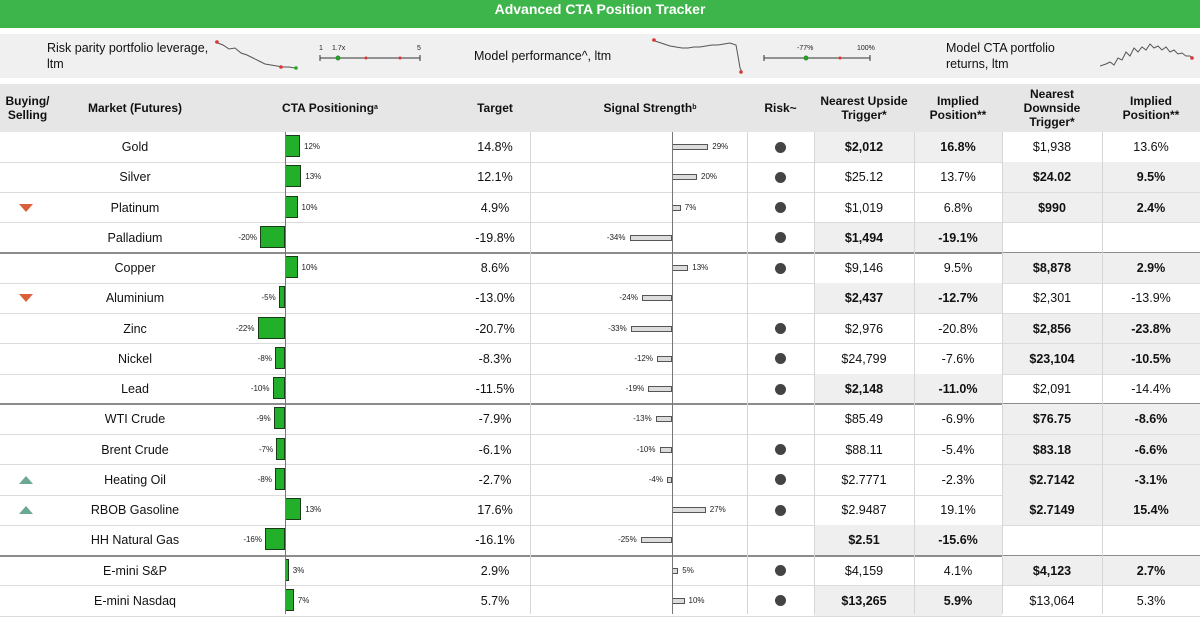 The height and width of the screenshot is (617, 1200). Describe the element at coordinates (135, 328) in the screenshot. I see `market-name: Zinc` at that location.